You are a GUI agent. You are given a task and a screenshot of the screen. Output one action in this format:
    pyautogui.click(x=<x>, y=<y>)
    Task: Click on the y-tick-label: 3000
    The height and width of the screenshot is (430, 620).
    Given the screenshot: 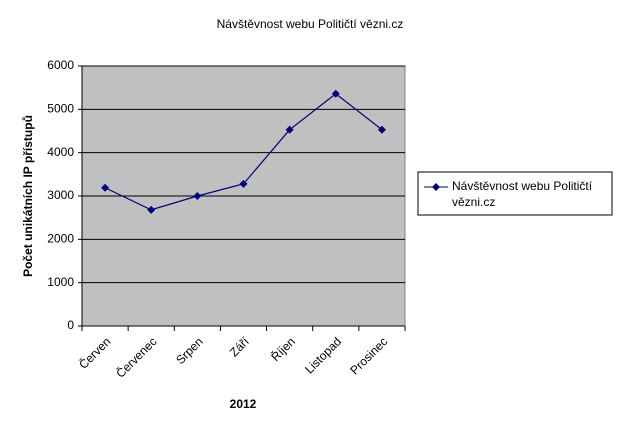 What is the action you would take?
    pyautogui.click(x=60, y=195)
    